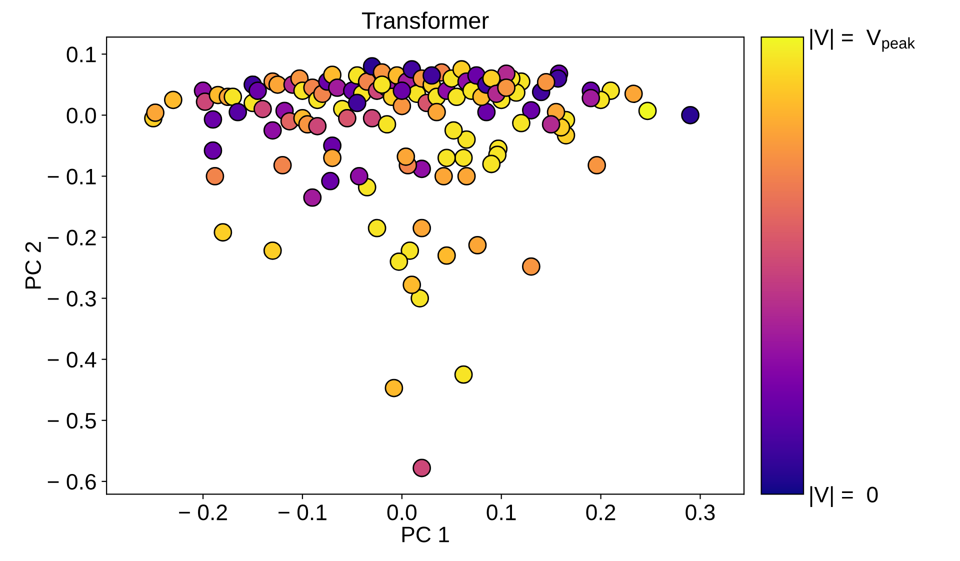 The width and height of the screenshot is (960, 561). Describe the element at coordinates (72, 360) in the screenshot. I see `y-tick-label: − 0.4` at that location.